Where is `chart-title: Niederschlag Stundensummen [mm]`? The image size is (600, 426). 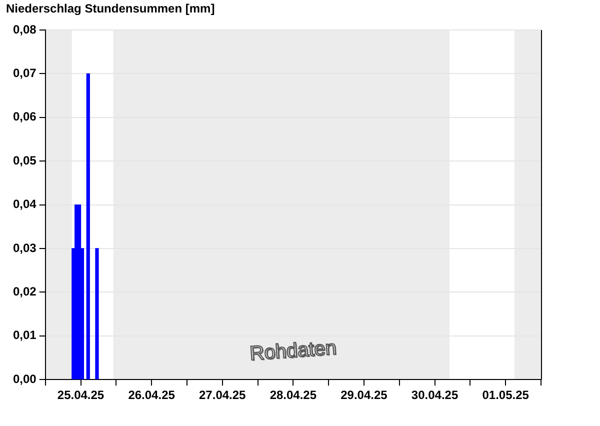
chart-title: Niederschlag Stundensummen [mm] is located at coordinates (110, 8).